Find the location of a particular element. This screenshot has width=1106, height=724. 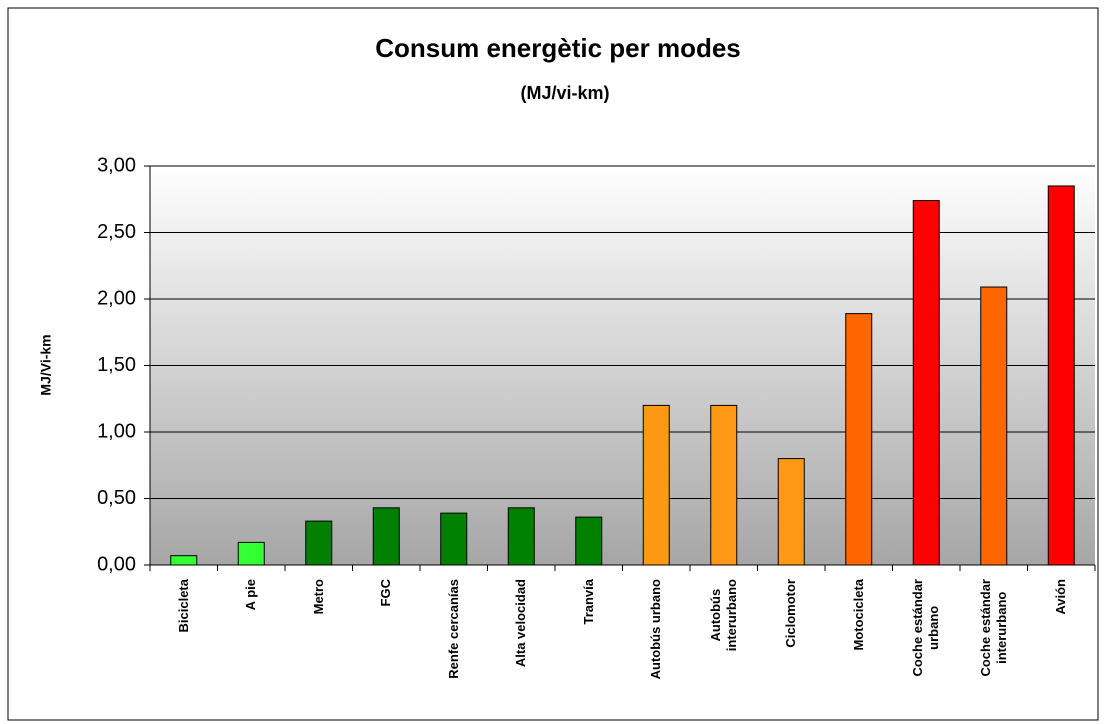

x-tick-label: Autobús interurbano is located at coordinates (723, 615).